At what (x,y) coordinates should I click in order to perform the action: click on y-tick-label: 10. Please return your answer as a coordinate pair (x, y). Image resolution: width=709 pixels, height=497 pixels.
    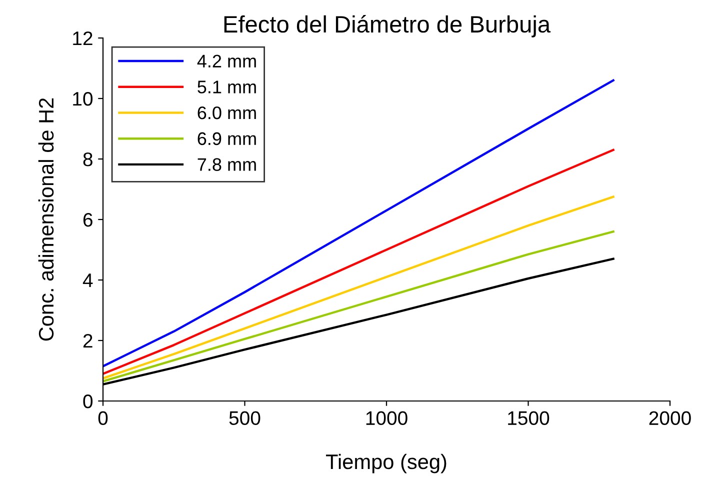
    Looking at the image, I should click on (83, 99).